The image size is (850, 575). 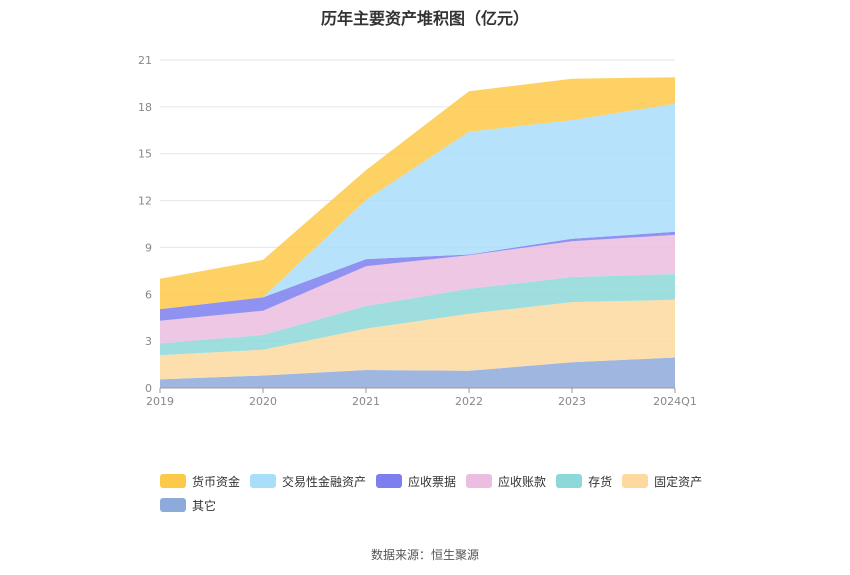 I want to click on y-tick-label: 9, so click(x=148, y=247).